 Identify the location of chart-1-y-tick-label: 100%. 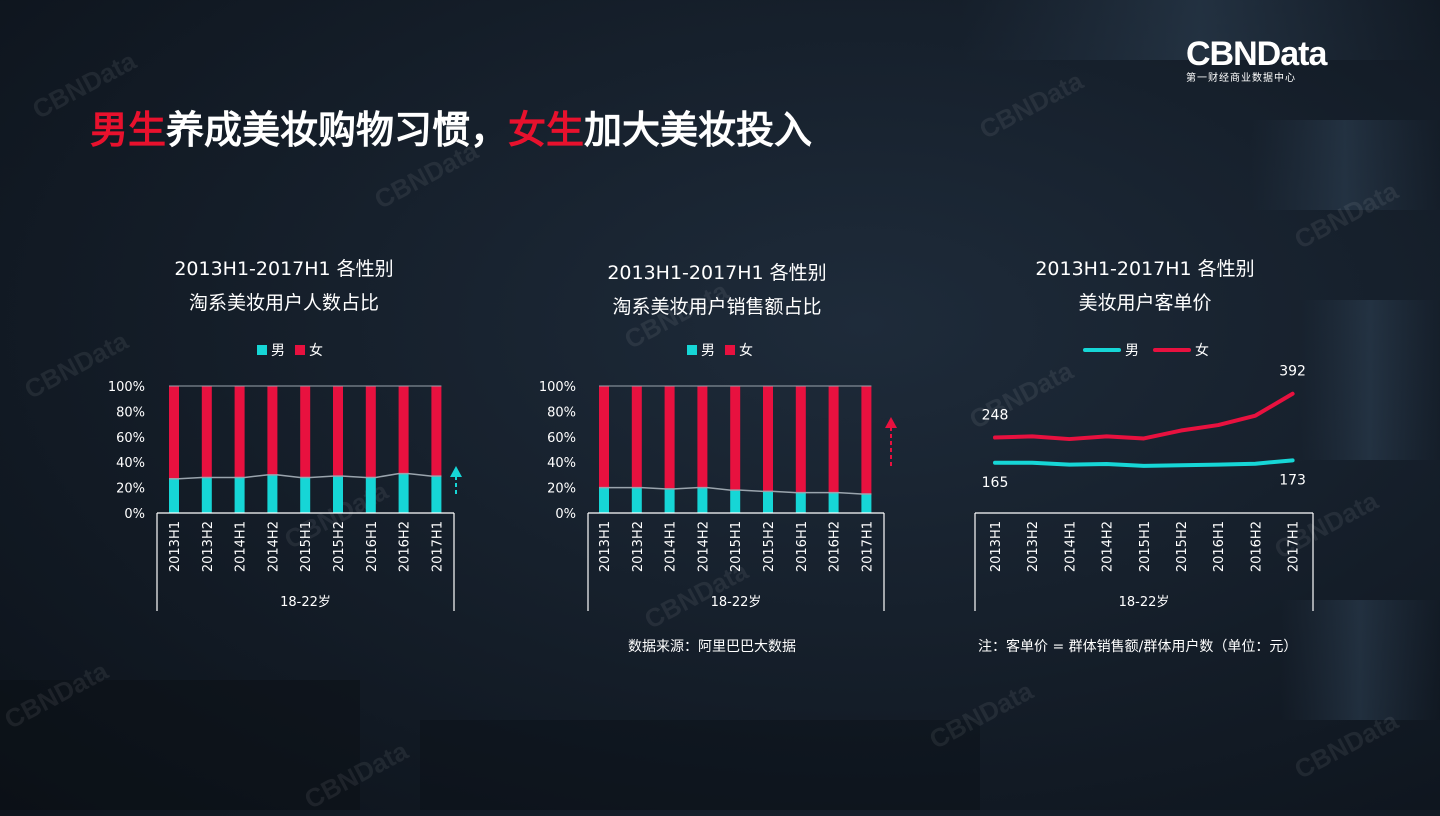
(126, 387).